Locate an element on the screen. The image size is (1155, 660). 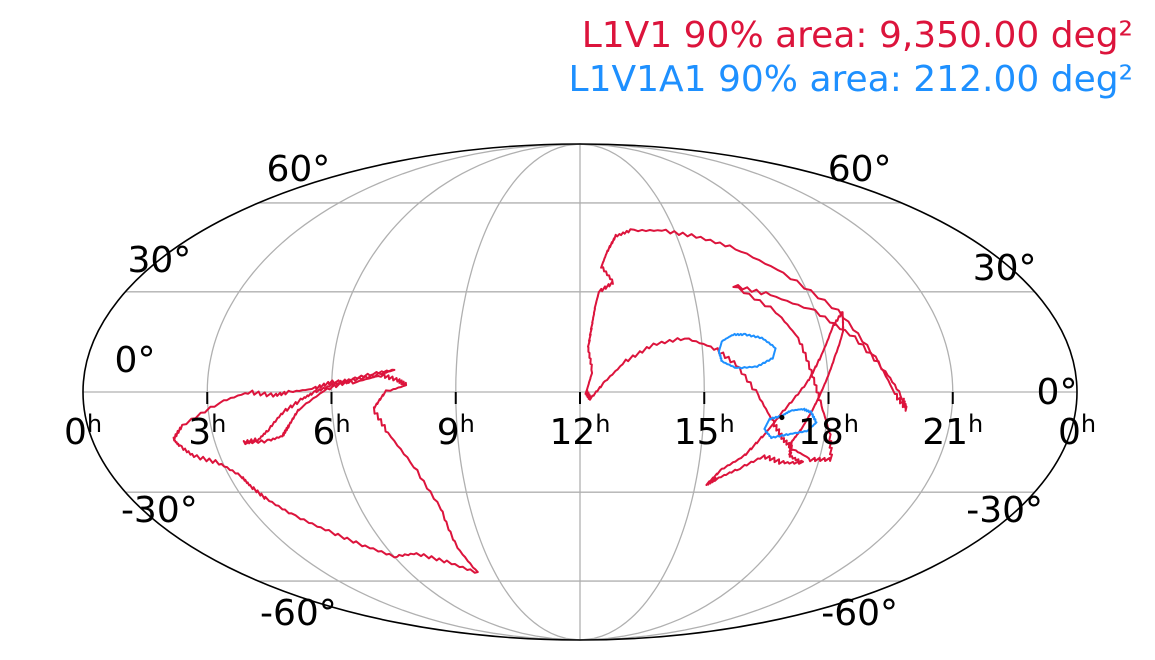
dec-tick-label-right-0: 60° is located at coordinates (298, 169).